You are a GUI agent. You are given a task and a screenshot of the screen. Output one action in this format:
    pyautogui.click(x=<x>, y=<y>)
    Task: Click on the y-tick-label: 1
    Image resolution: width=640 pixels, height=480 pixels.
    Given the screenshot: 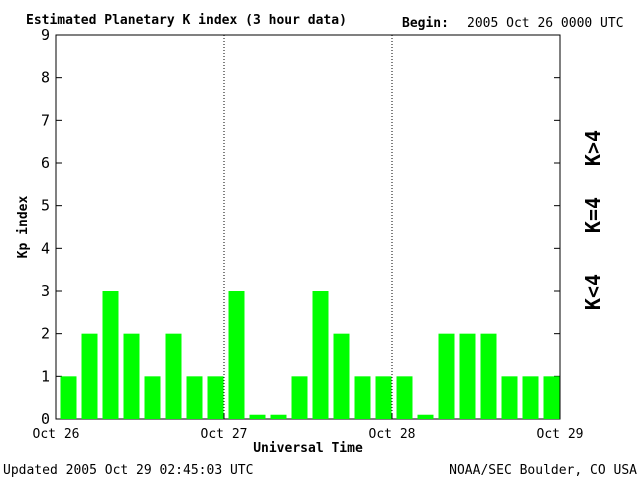 What is the action you would take?
    pyautogui.click(x=45, y=376)
    